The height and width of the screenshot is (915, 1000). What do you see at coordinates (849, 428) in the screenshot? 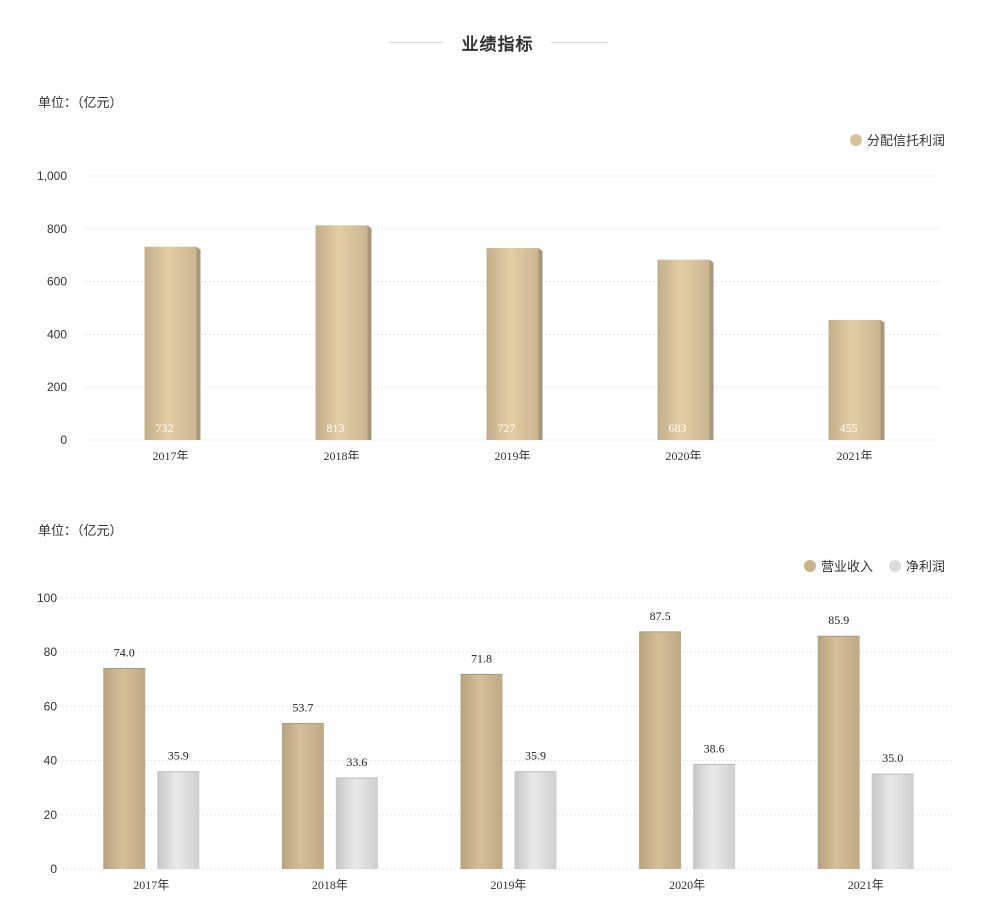
I see `bar-value-label: 455` at bounding box center [849, 428].